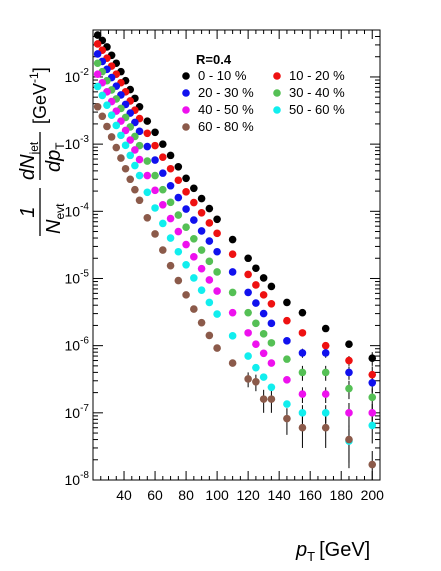  I want to click on x-axis-unit: [GeV], so click(344, 550).